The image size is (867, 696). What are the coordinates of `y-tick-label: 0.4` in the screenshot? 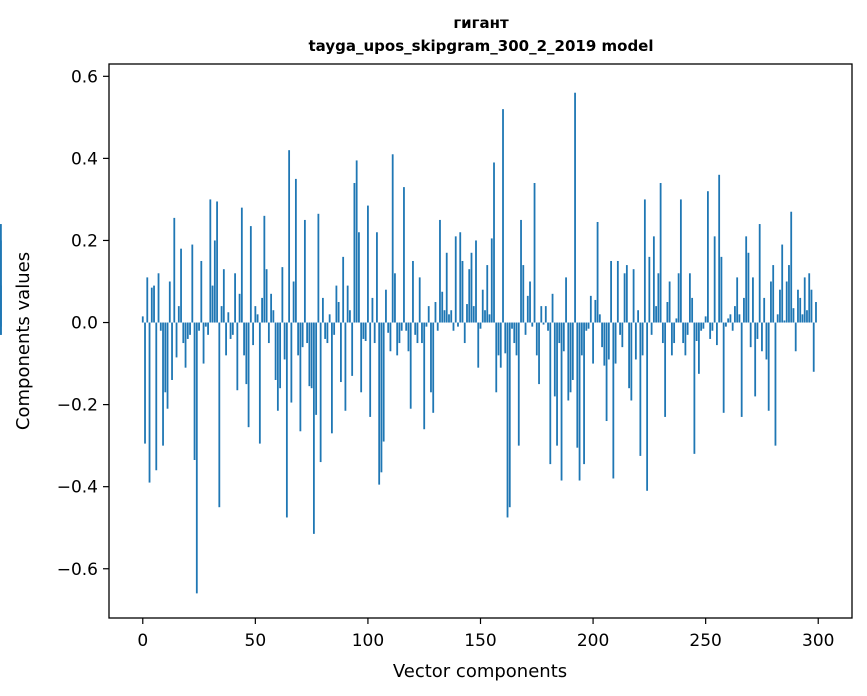 It's located at (84, 159).